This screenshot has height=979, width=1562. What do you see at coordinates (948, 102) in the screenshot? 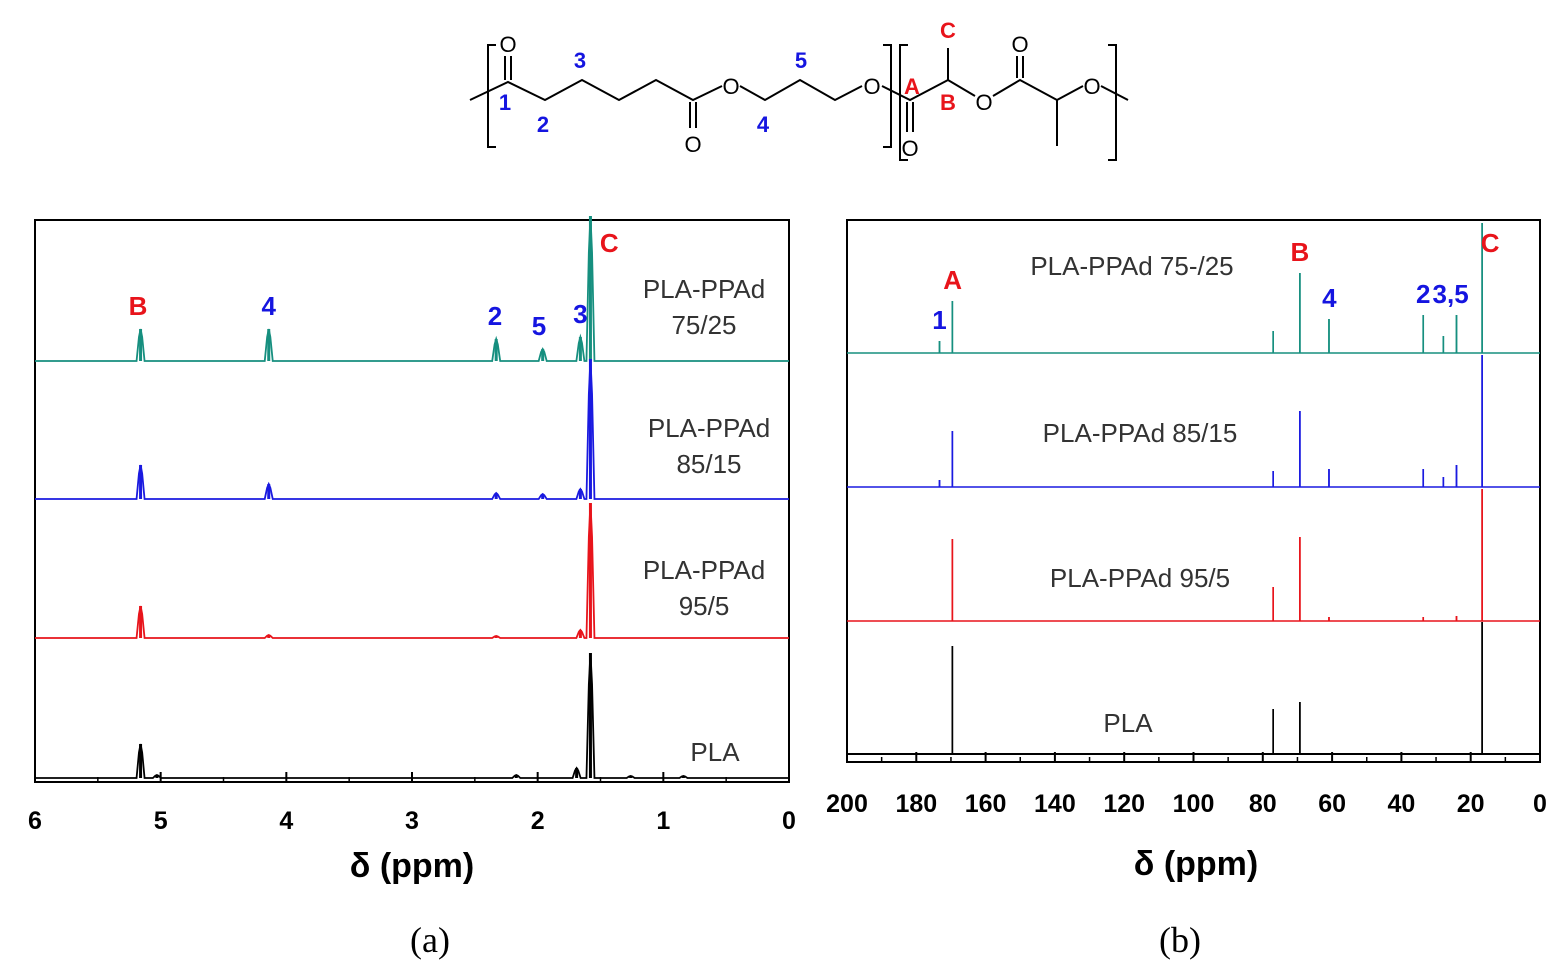
I see `carbon-label-B: B` at bounding box center [948, 102].